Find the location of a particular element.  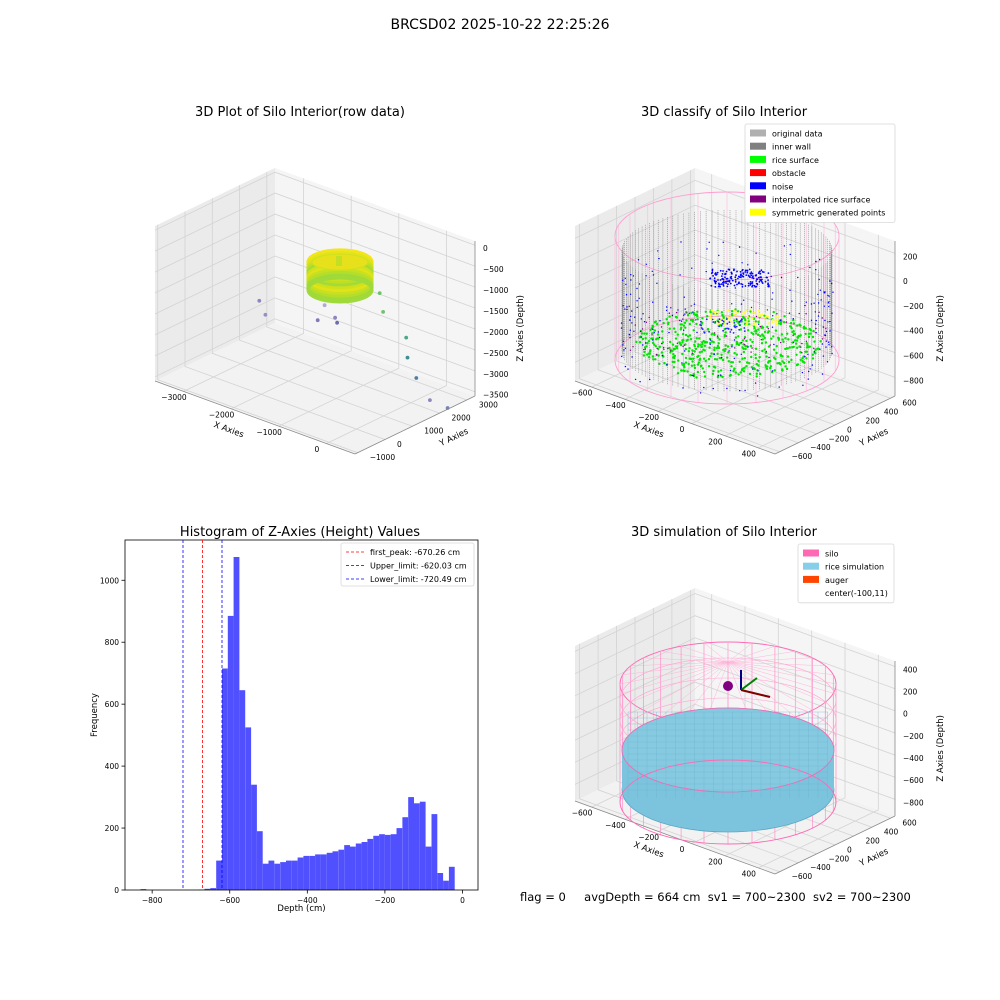

cls-x-tick-label: 0 is located at coordinates (682, 429).